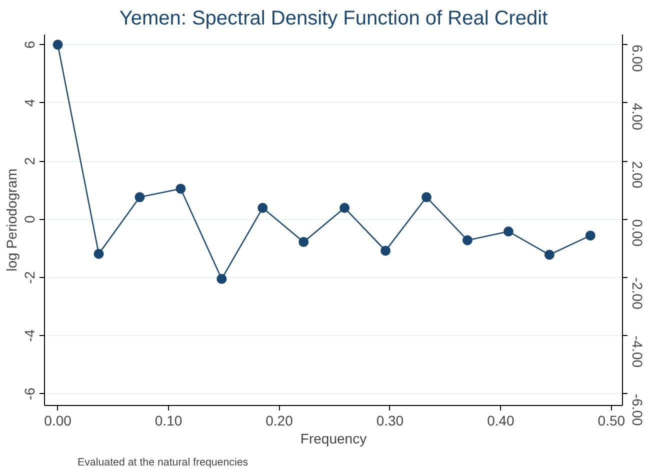 This screenshot has height=473, width=650. Describe the element at coordinates (638, 293) in the screenshot. I see `y2-tick-label: -2.00` at that location.